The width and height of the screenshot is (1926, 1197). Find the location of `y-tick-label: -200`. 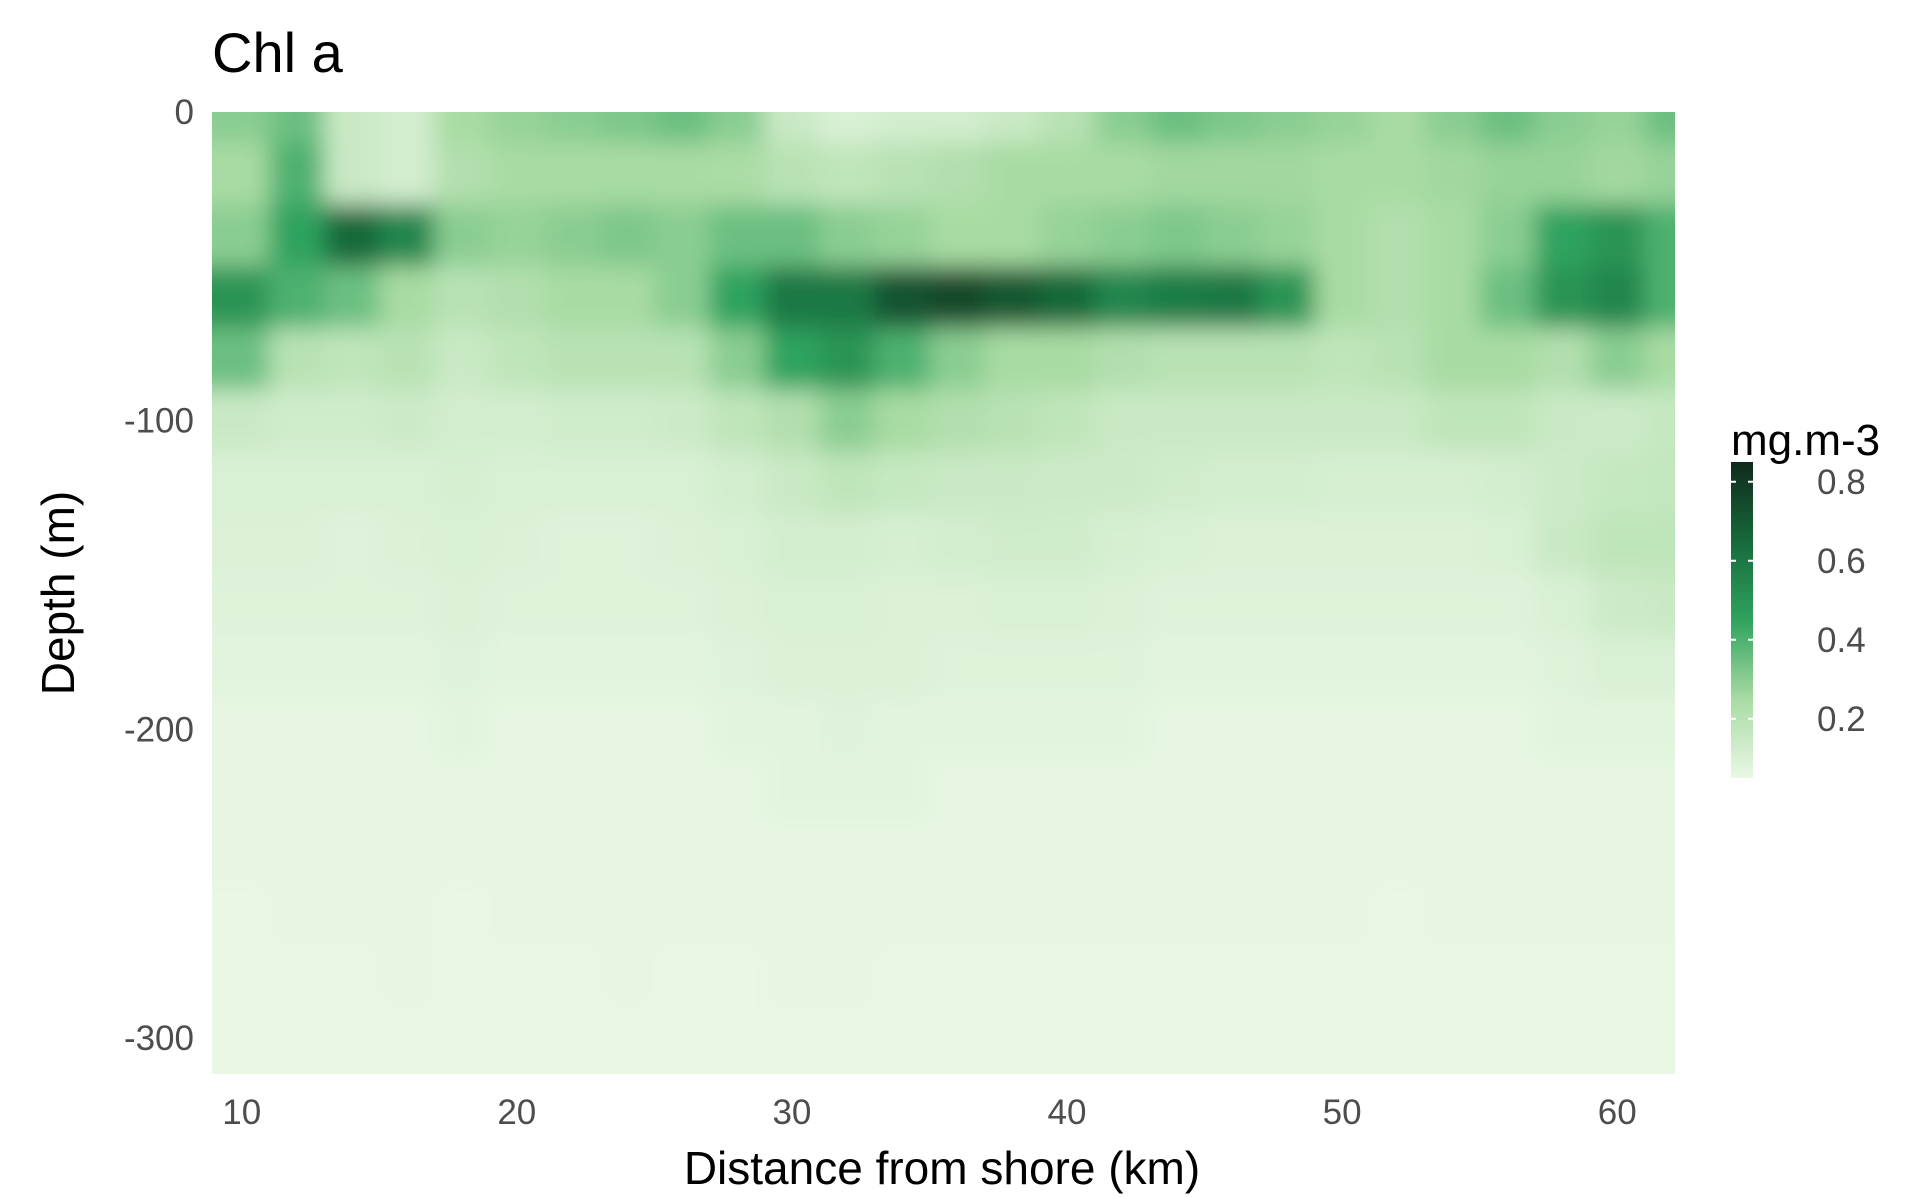

y-tick-label: -200 is located at coordinates (159, 729).